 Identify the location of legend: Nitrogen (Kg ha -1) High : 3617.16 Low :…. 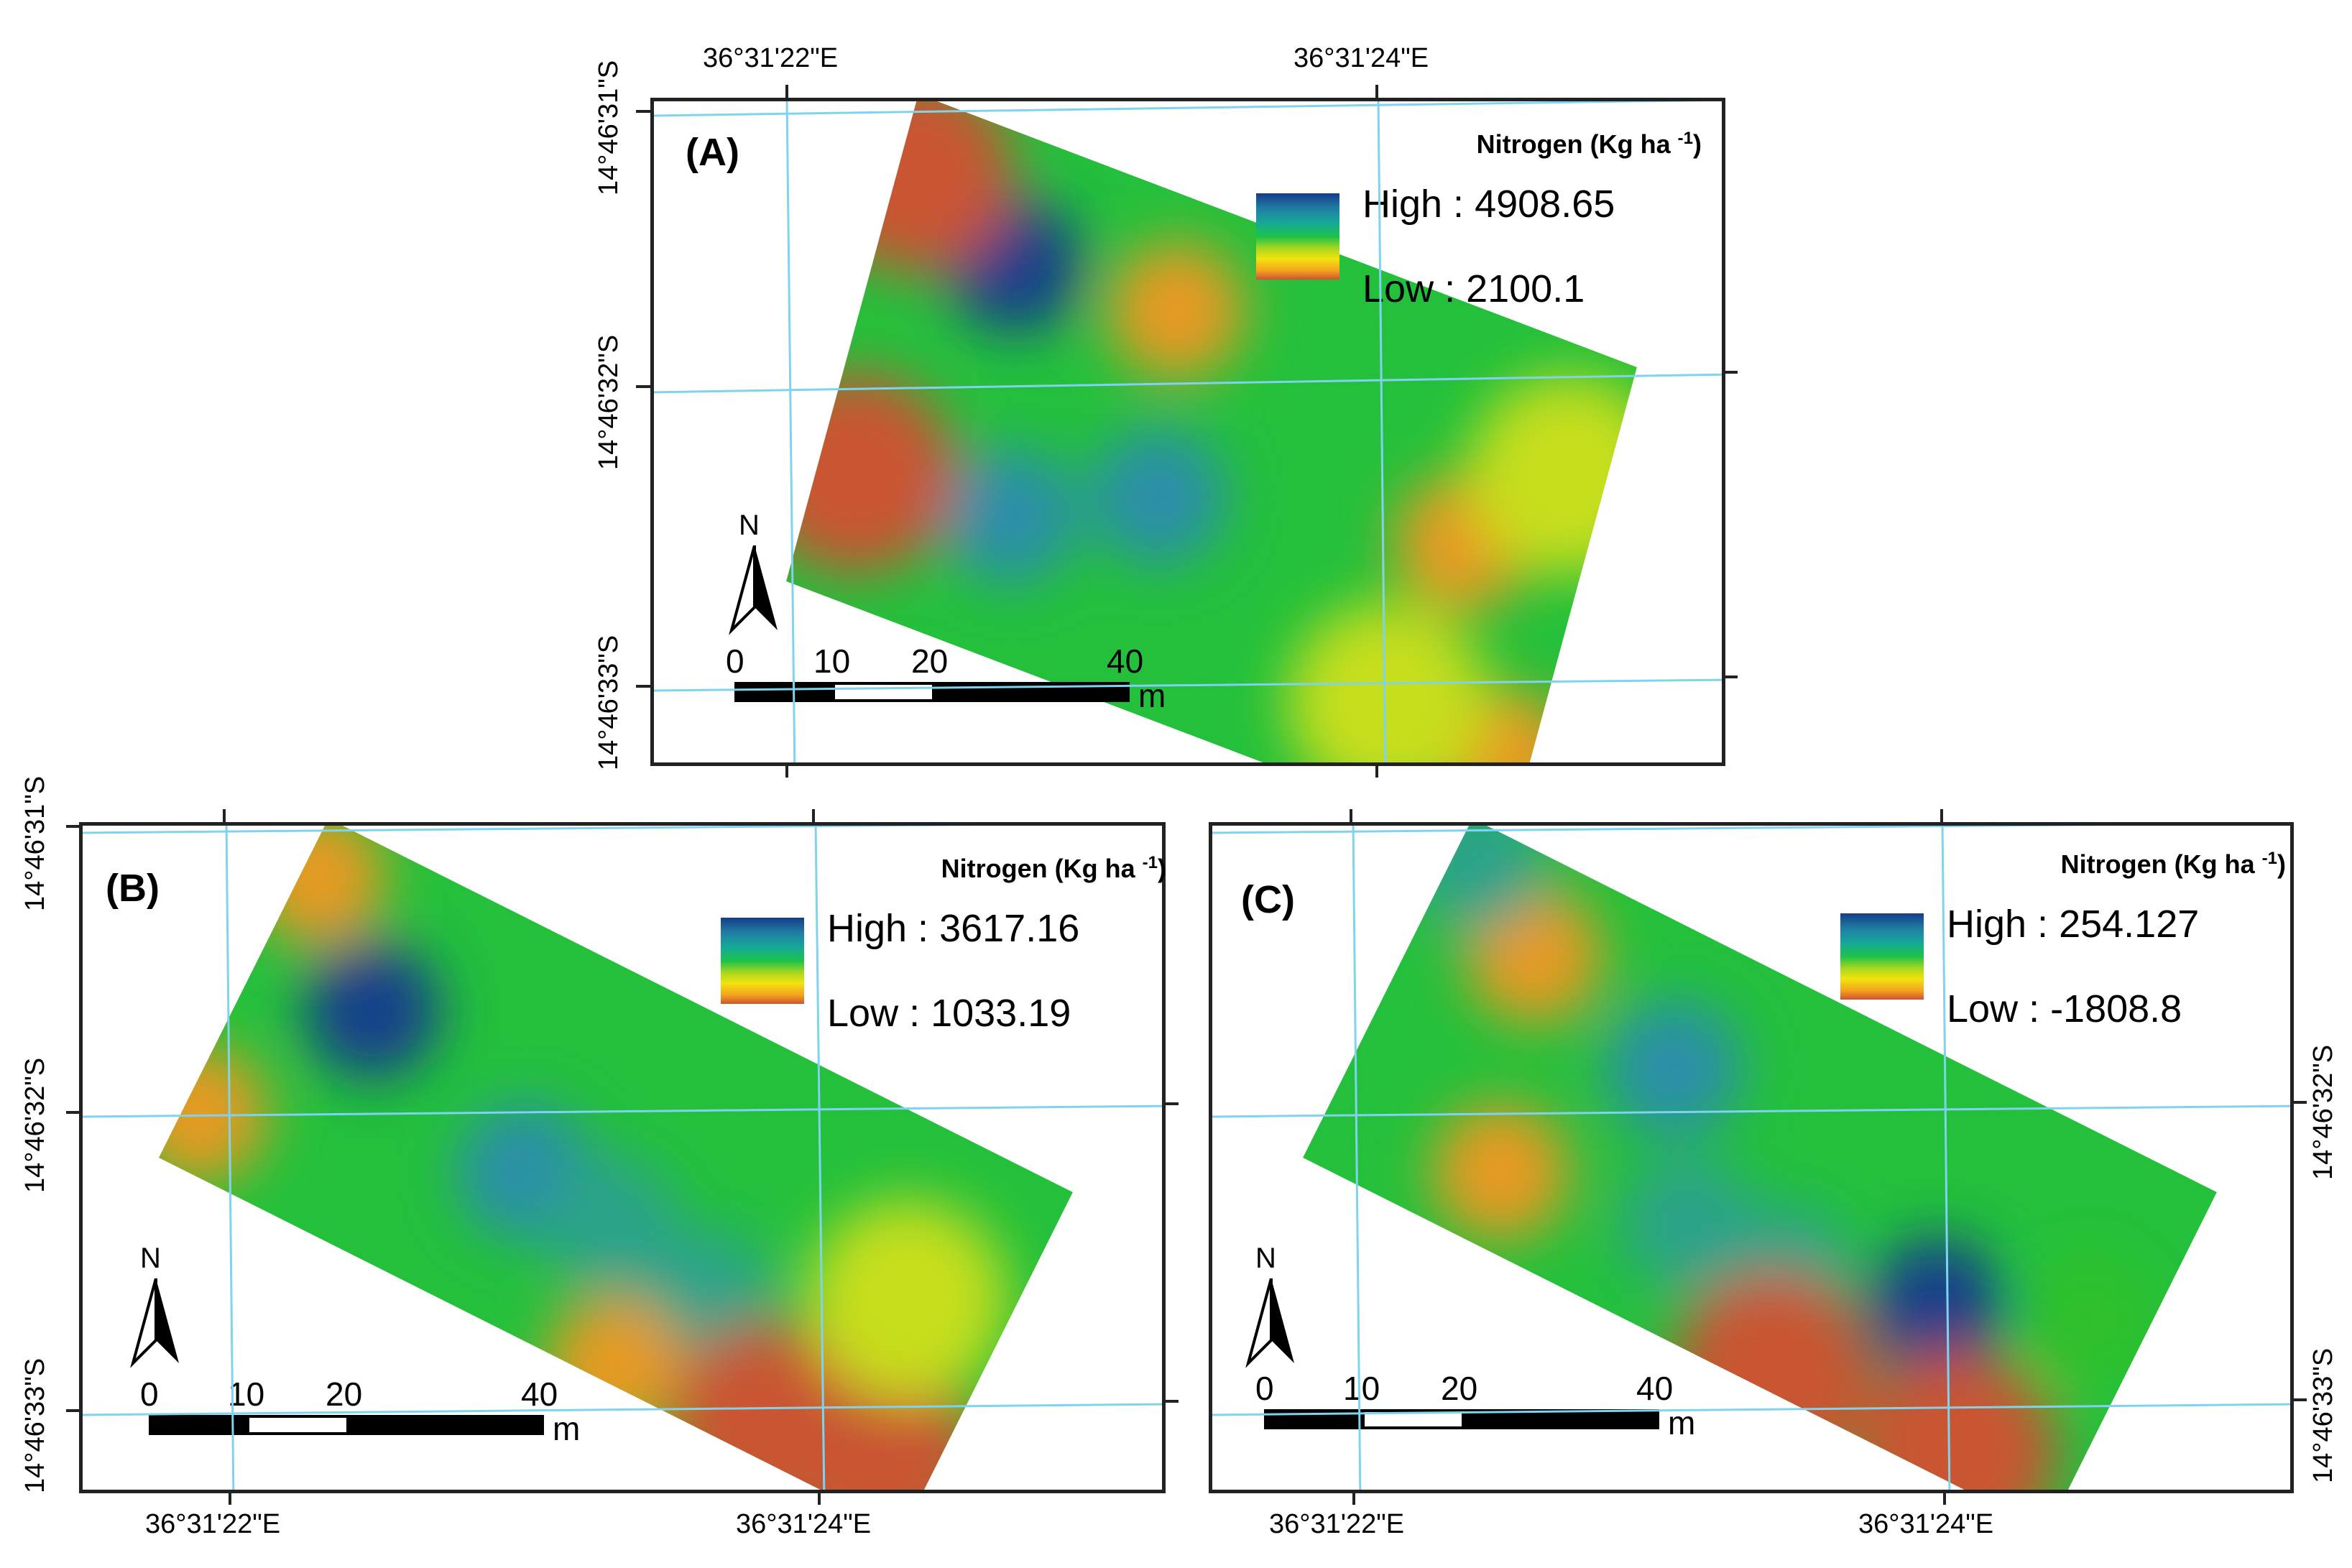
(943, 961).